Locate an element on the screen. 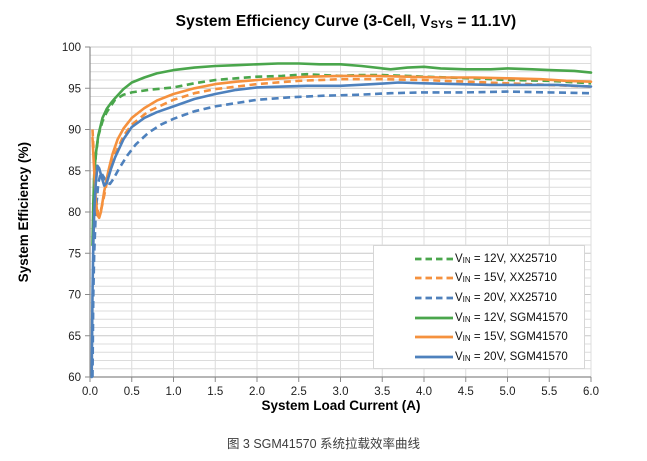 Image resolution: width=647 pixels, height=461 pixels. legend-label: VIN = 12V, XX25710 is located at coordinates (506, 258).